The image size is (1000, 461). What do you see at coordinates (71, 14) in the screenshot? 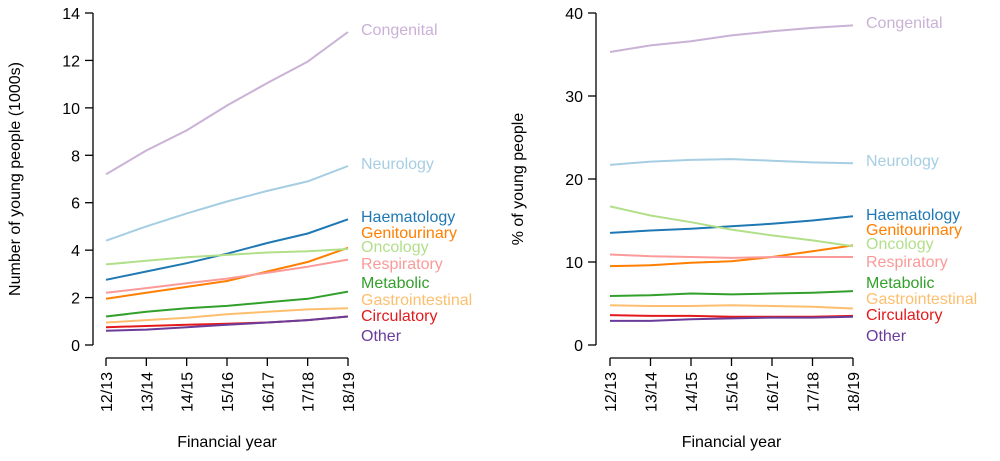
I see `y-tick-label: 14` at bounding box center [71, 14].